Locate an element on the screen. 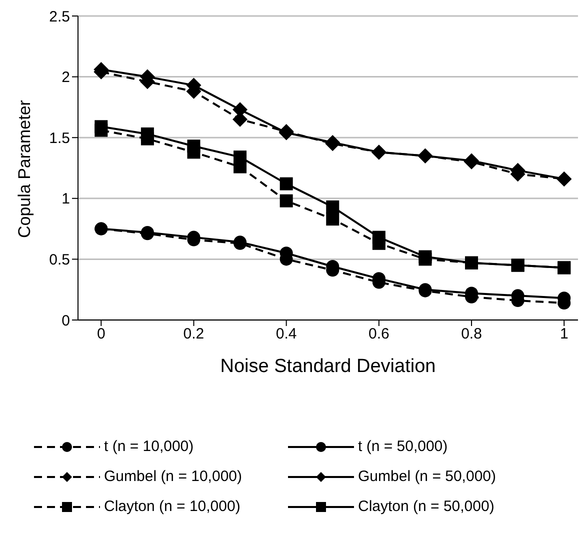 The width and height of the screenshot is (584, 556). y-tick-label: 2 is located at coordinates (66, 77).